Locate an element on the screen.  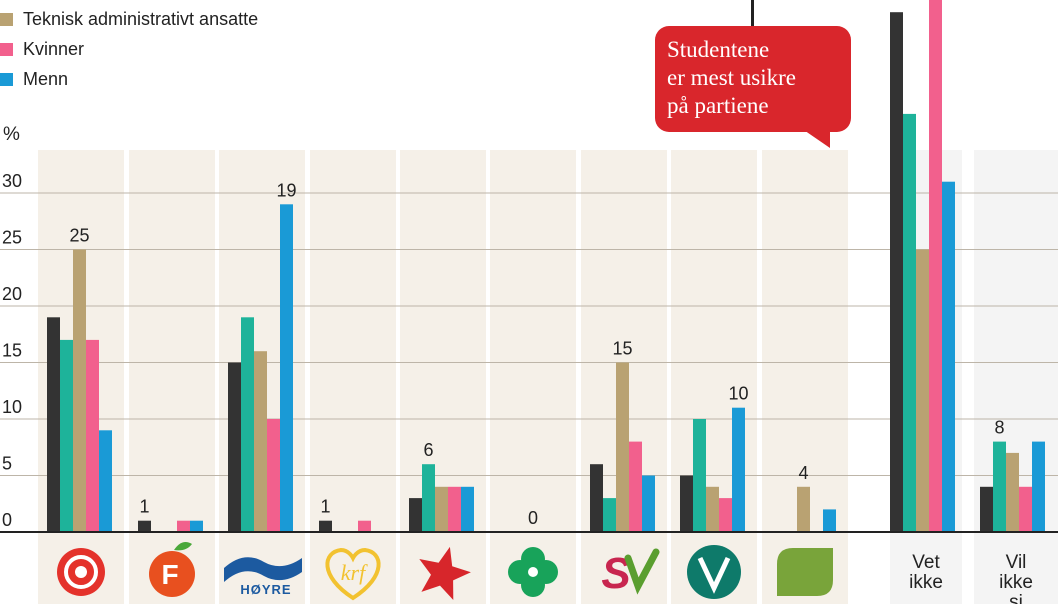
data-label: 4 is located at coordinates (803, 473).